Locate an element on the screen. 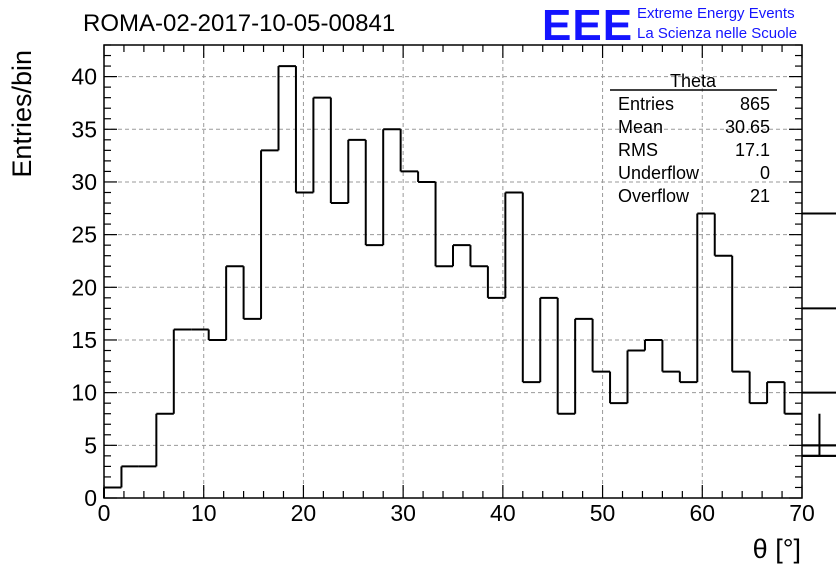  y-tick-label: 35 is located at coordinates (84, 129).